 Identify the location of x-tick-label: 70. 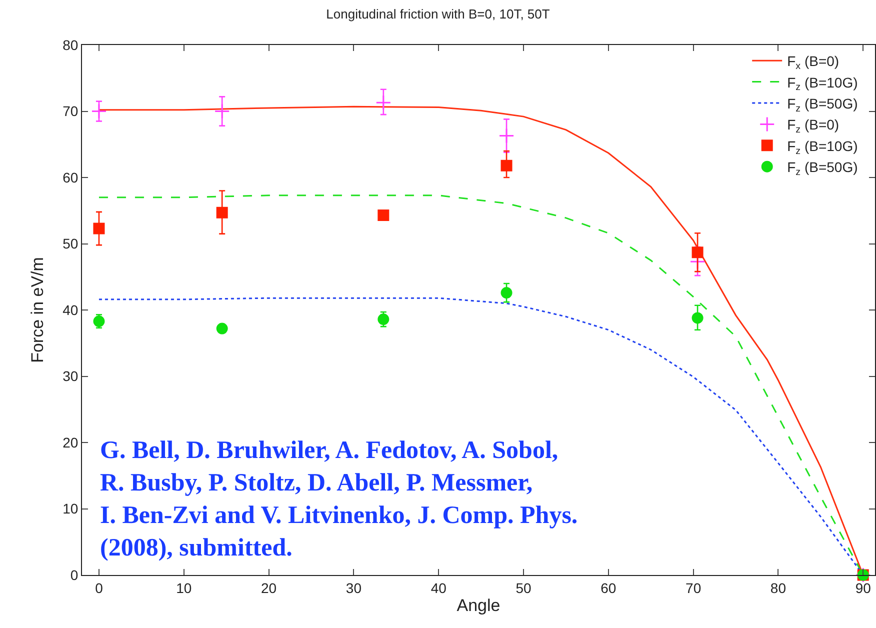
(694, 588).